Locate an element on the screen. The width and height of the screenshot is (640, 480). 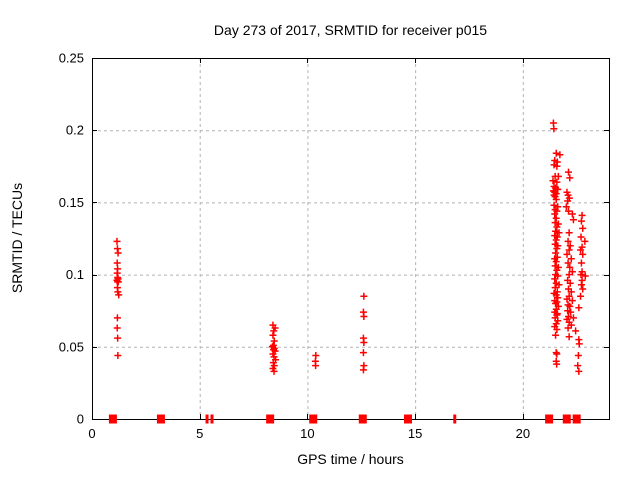
y-tick-label: 0.05 is located at coordinates (71, 346).